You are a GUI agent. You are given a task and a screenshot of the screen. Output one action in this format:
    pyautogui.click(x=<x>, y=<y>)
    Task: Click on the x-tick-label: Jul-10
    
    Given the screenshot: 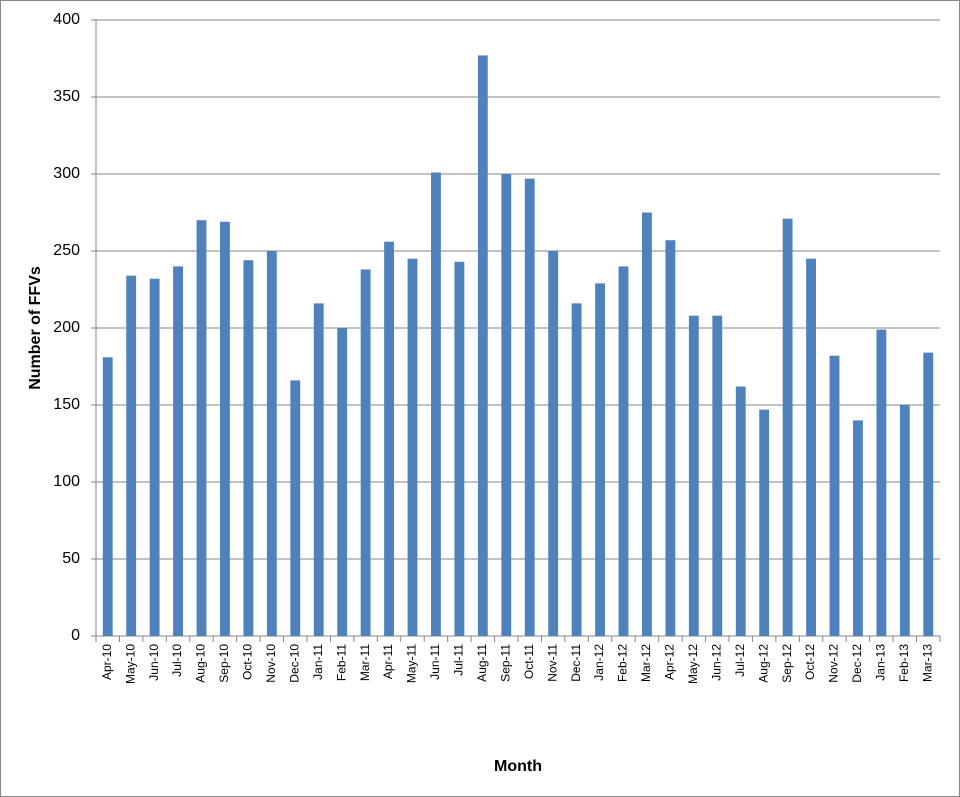 What is the action you would take?
    pyautogui.click(x=177, y=660)
    